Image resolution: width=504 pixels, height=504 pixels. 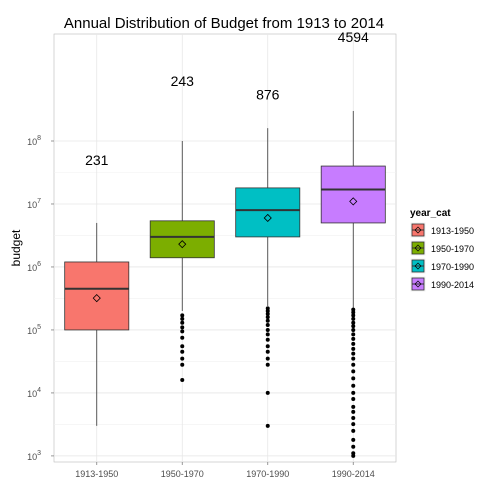 What do you see at coordinates (225, 470) in the screenshot?
I see `x-axis: 1913-1950 1950-1970 1970-1990 1990-2014` at bounding box center [225, 470].